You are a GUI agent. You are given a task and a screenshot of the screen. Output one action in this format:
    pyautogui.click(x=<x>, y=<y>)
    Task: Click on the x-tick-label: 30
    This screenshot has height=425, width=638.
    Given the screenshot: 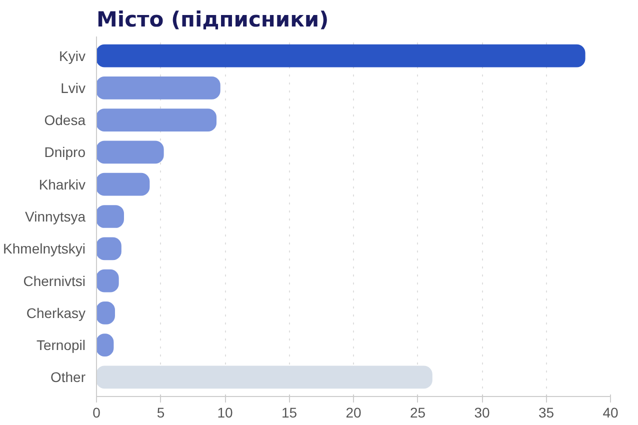 What is the action you would take?
    pyautogui.click(x=482, y=412)
    